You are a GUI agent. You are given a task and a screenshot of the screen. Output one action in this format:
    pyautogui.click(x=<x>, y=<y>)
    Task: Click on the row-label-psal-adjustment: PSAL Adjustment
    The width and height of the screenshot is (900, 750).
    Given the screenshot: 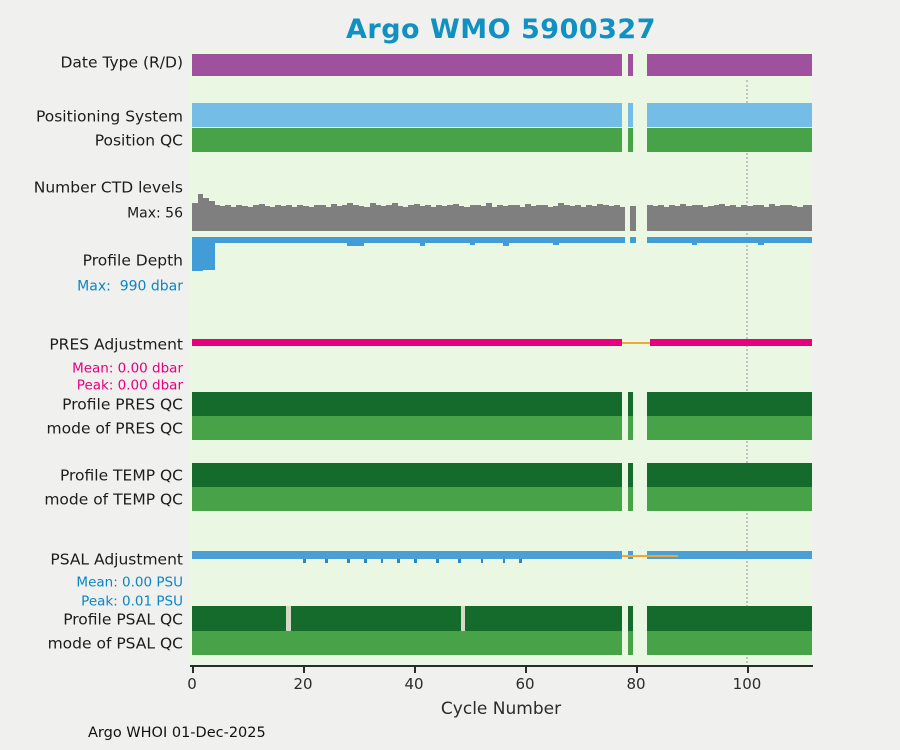 What is the action you would take?
    pyautogui.click(x=116, y=559)
    